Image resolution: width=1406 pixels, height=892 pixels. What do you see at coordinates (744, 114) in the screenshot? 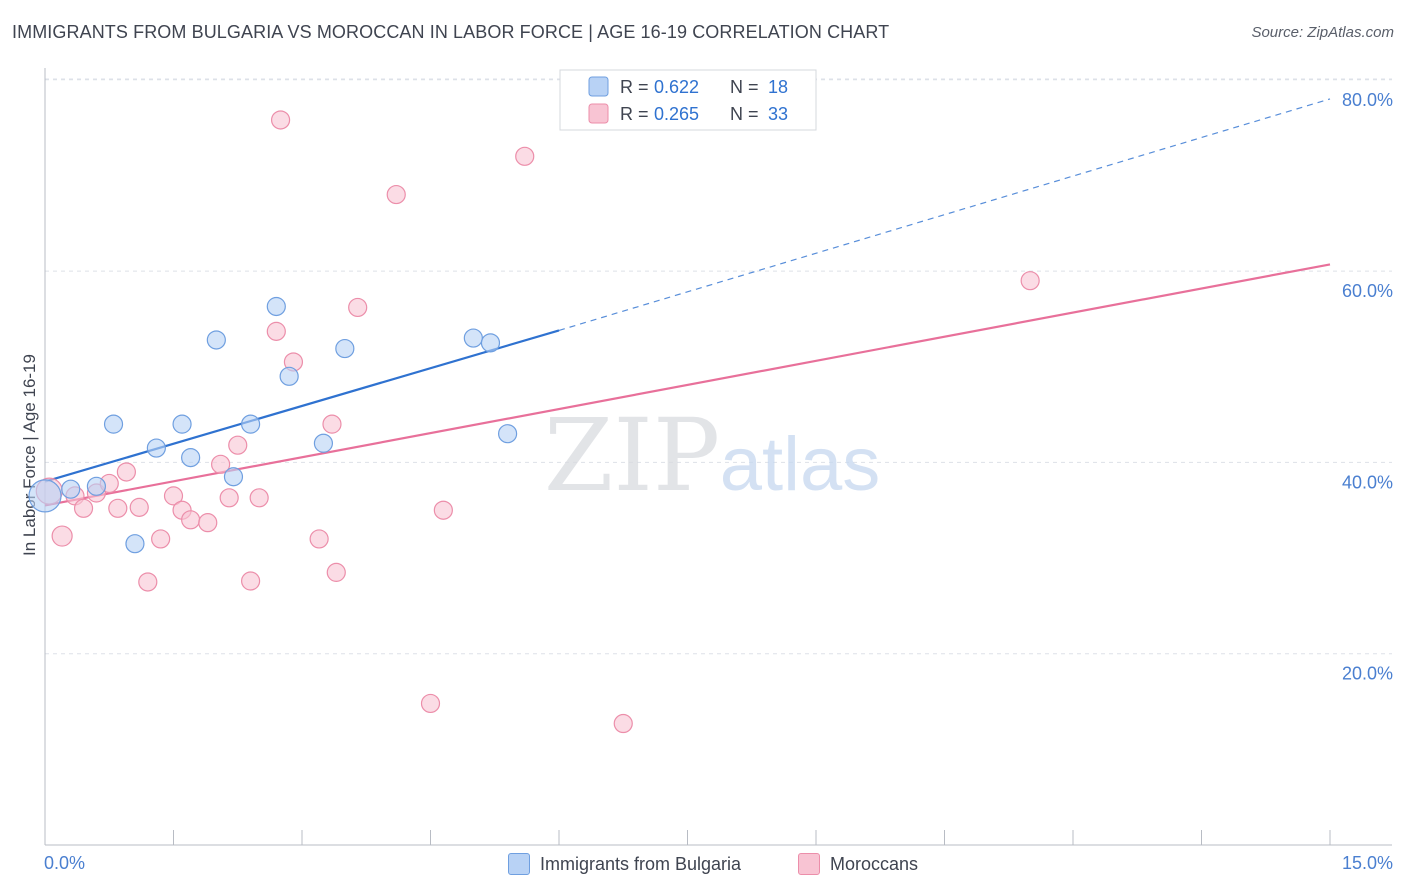
I see `legend-n-label-2: N =` at bounding box center [744, 114].